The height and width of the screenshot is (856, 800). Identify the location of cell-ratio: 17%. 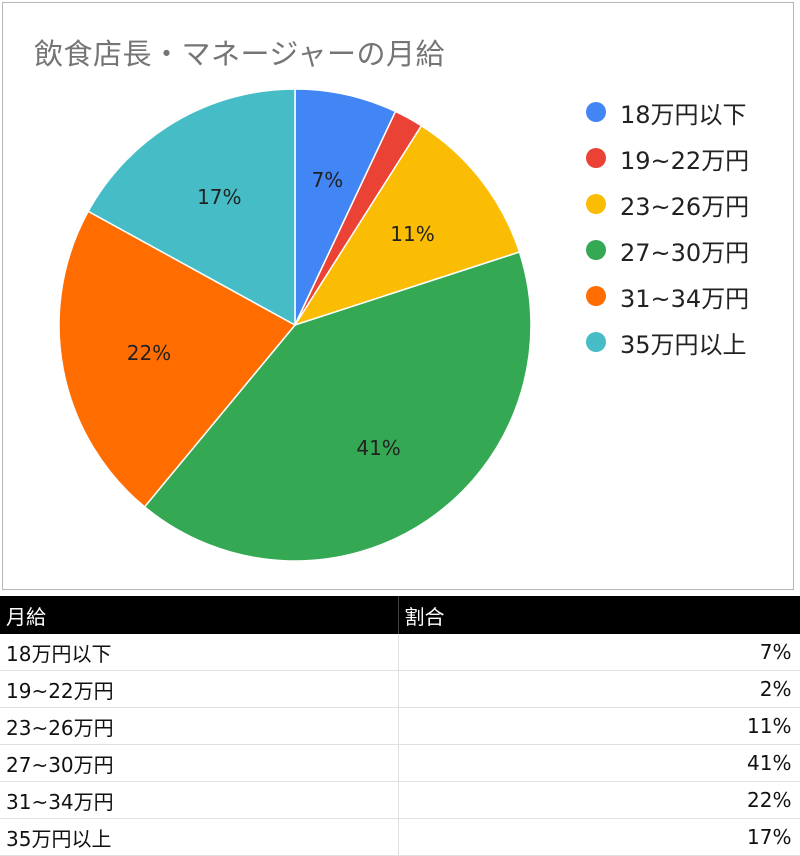
(599, 837).